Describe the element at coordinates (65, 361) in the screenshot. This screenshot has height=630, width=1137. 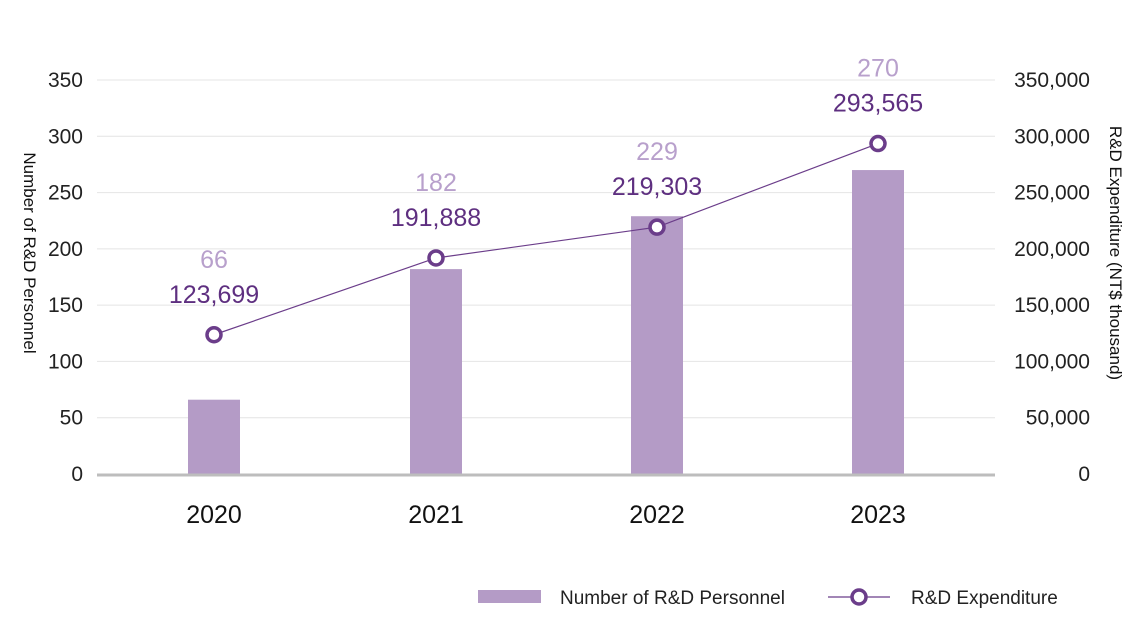
I see `left-tick-label: 100` at that location.